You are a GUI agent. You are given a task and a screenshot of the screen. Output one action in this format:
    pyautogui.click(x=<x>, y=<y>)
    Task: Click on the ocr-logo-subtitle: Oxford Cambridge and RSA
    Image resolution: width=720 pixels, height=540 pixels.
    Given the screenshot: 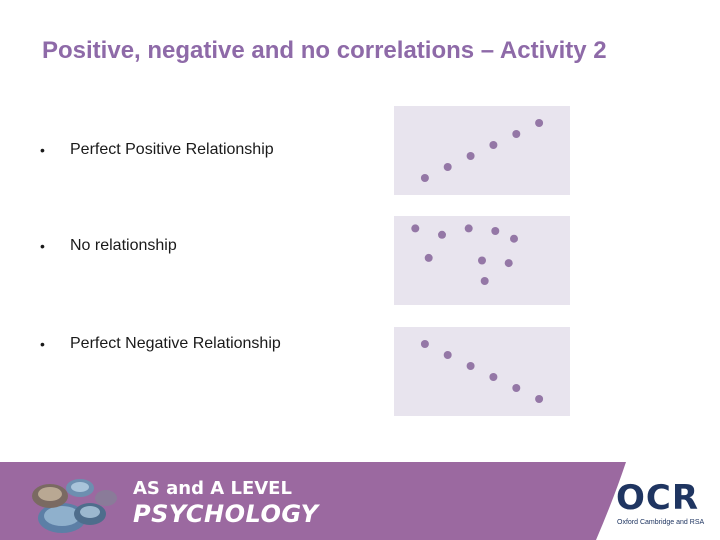 What is the action you would take?
    pyautogui.click(x=661, y=522)
    